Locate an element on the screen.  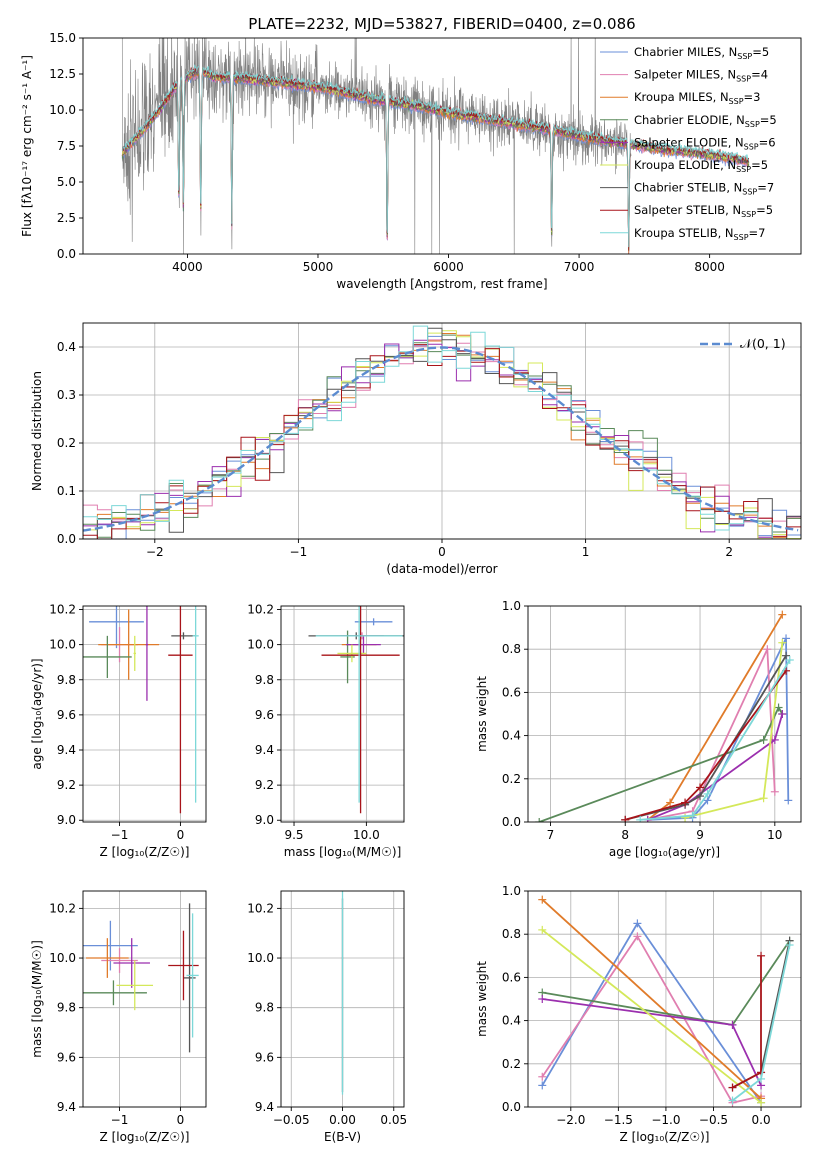
series-line-chabrier_elodie is located at coordinates (661, 763).